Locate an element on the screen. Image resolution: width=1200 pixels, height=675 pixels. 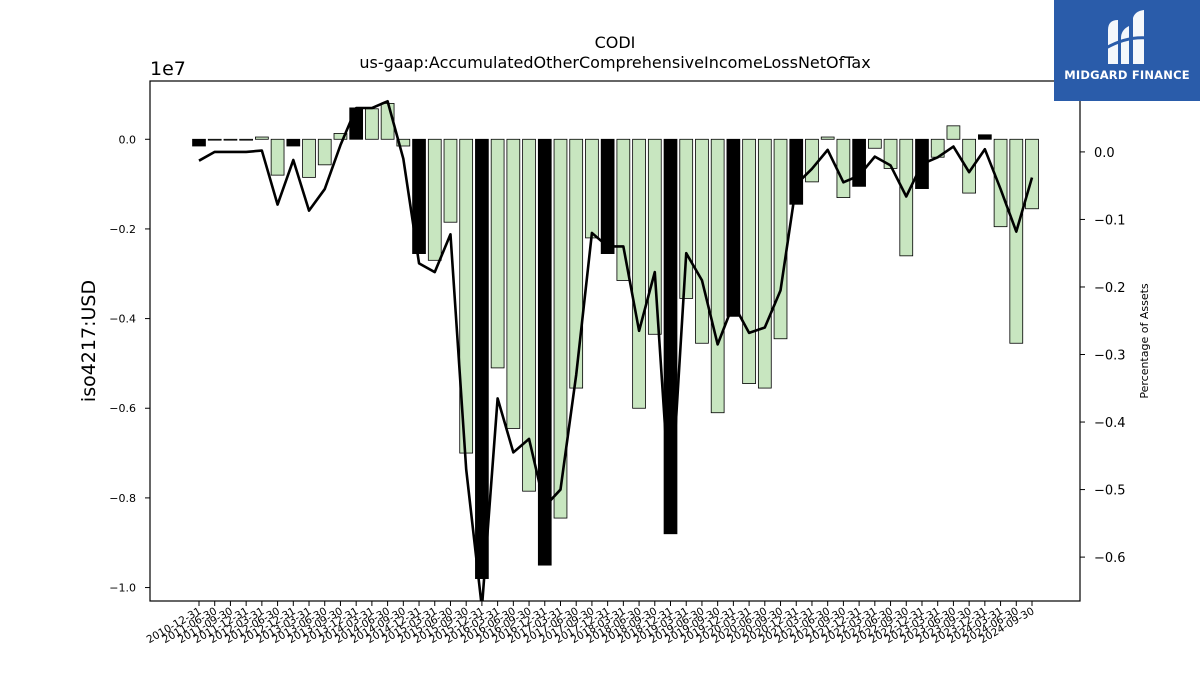
logo-text: MIDGARD FINANCE is located at coordinates (1127, 75).